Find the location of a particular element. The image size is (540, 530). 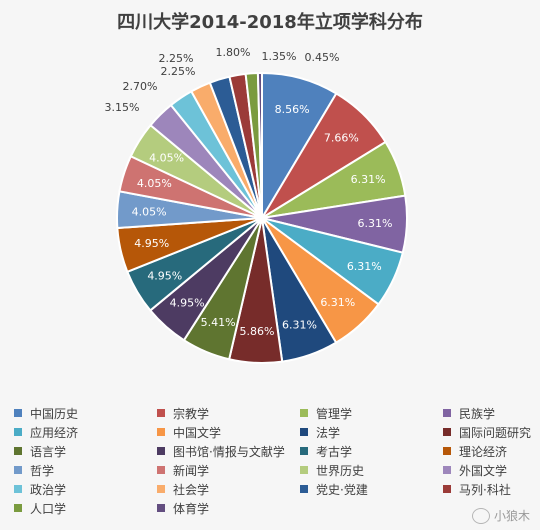

legend-label: 政治学 is located at coordinates (48, 489).